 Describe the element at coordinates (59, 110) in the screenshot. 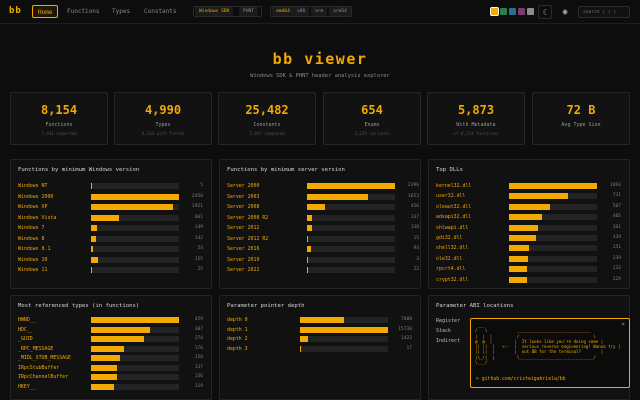

I see `stat-value: 8,154` at that location.